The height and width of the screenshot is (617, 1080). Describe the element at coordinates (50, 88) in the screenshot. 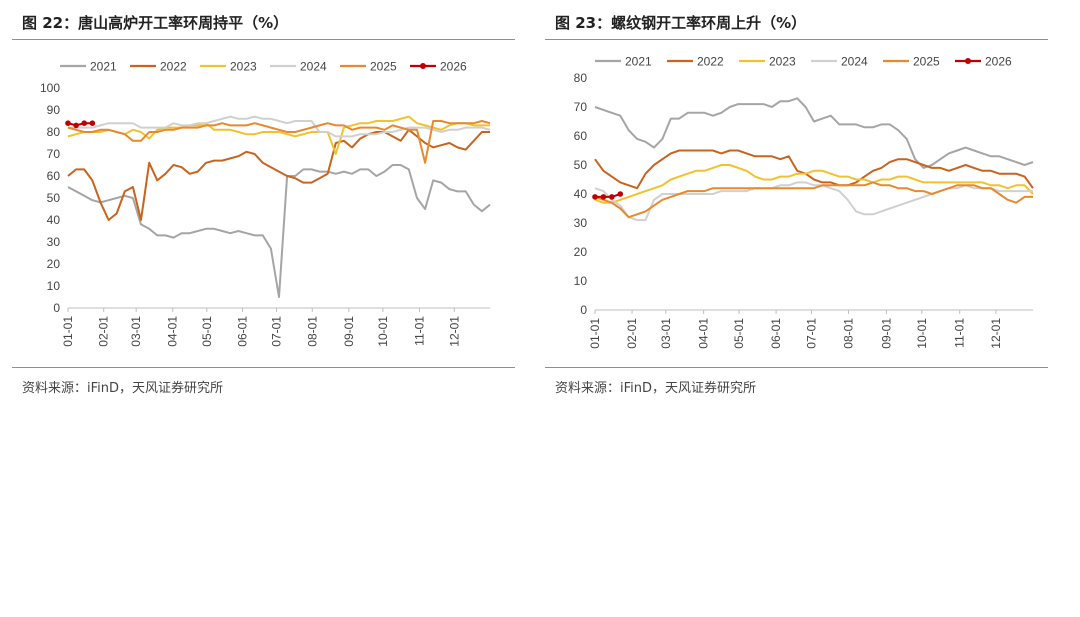

I see `y-tick-label: 100` at that location.